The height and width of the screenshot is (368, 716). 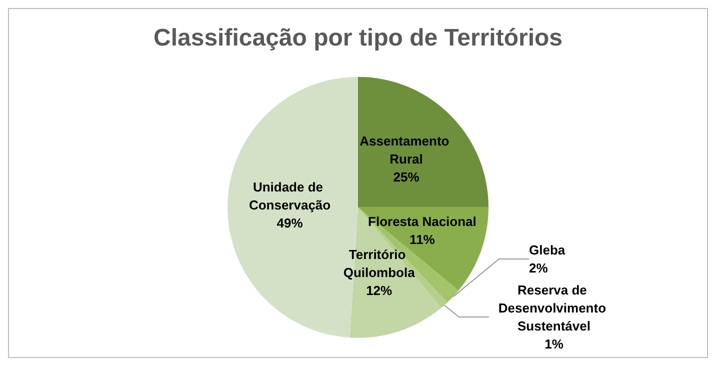 I want to click on slice-label: Unidade de Conservação, so click(x=289, y=196).